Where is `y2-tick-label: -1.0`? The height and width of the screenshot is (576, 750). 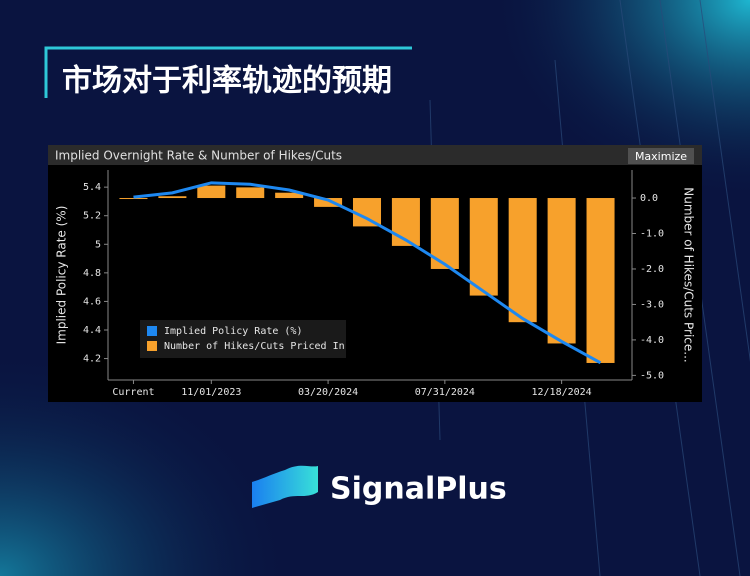 y2-tick-label: -1.0 is located at coordinates (652, 233).